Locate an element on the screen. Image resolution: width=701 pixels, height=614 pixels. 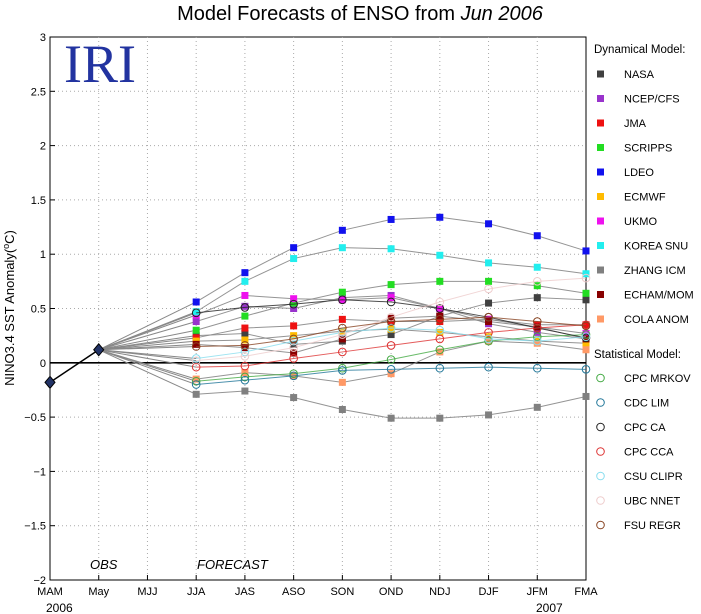
y-tick-label: −2 is located at coordinates (39, 581).